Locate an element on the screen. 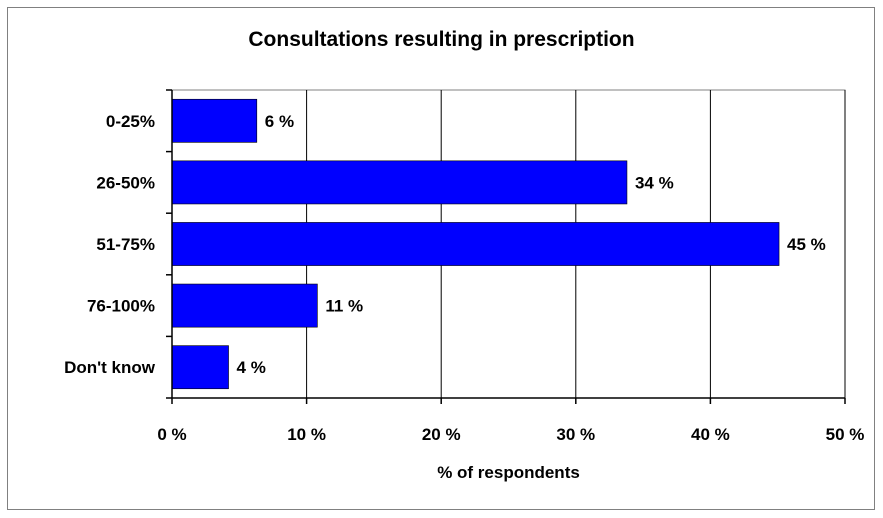 This screenshot has width=883, height=518. x-tick-label: 30 % is located at coordinates (575, 434).